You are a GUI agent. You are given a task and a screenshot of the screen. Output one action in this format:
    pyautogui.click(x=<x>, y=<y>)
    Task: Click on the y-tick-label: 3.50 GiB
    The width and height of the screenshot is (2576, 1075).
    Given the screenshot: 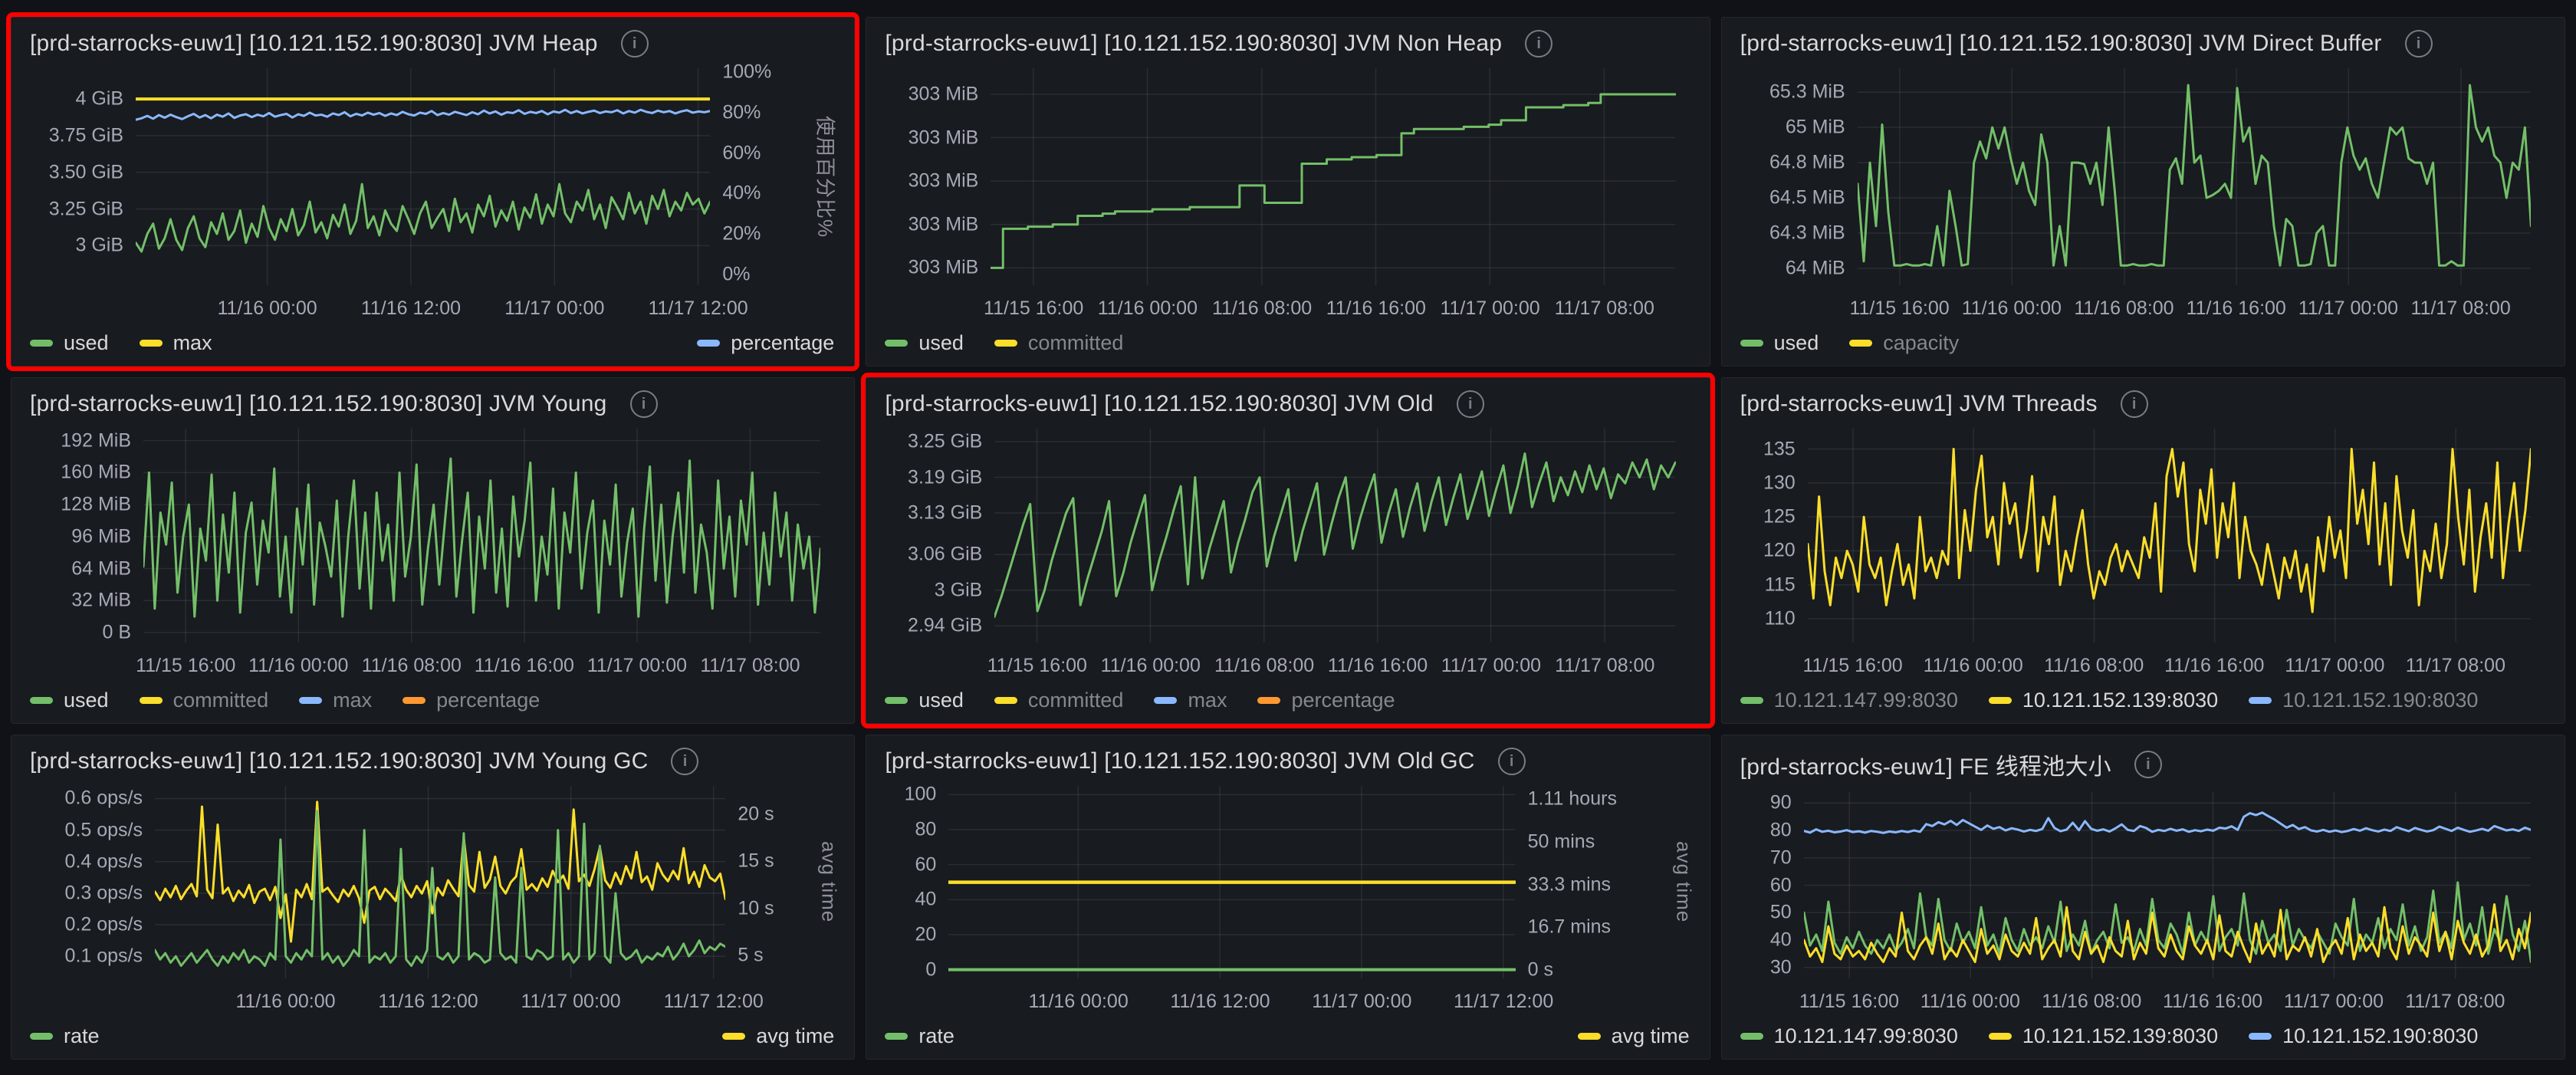 What is the action you would take?
    pyautogui.click(x=85, y=172)
    